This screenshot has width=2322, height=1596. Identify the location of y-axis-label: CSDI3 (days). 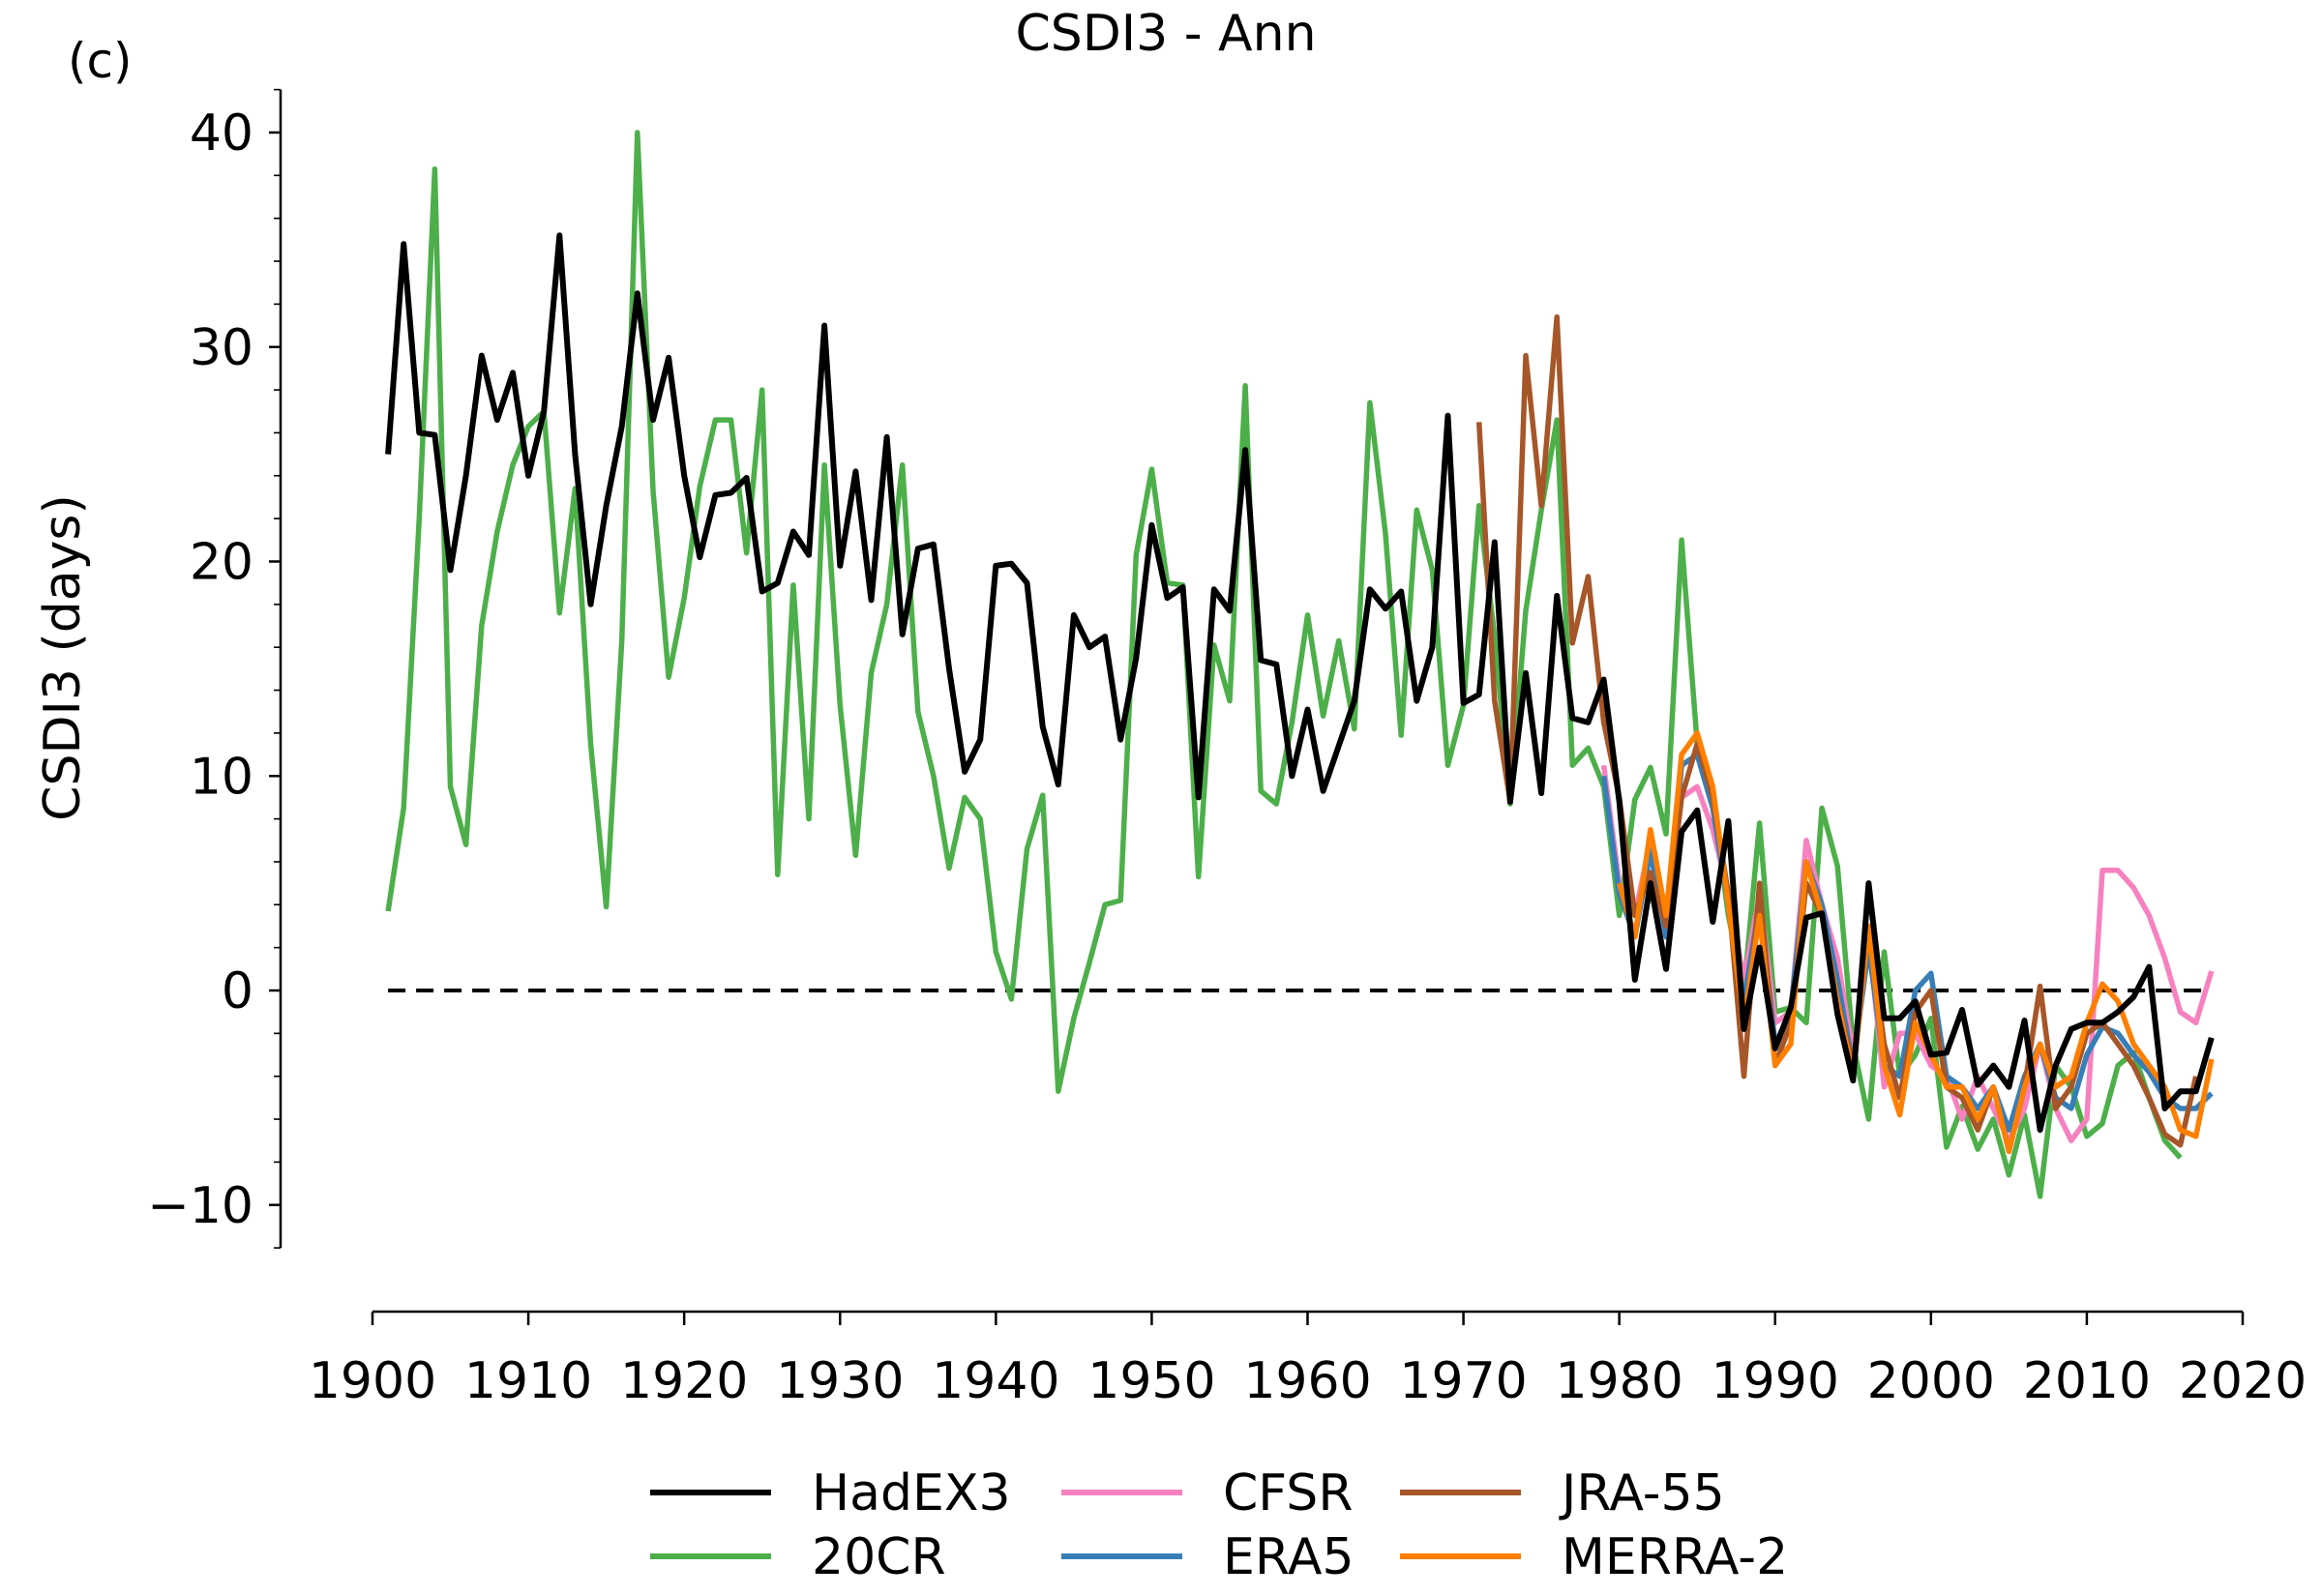
(63, 657).